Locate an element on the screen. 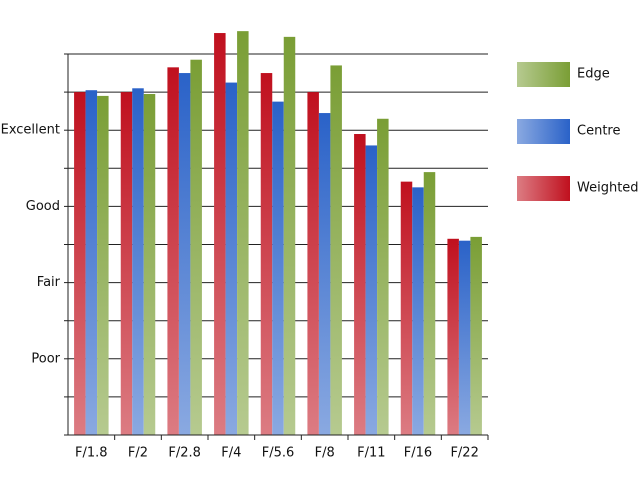  y-tick-label: Poor is located at coordinates (45, 358).